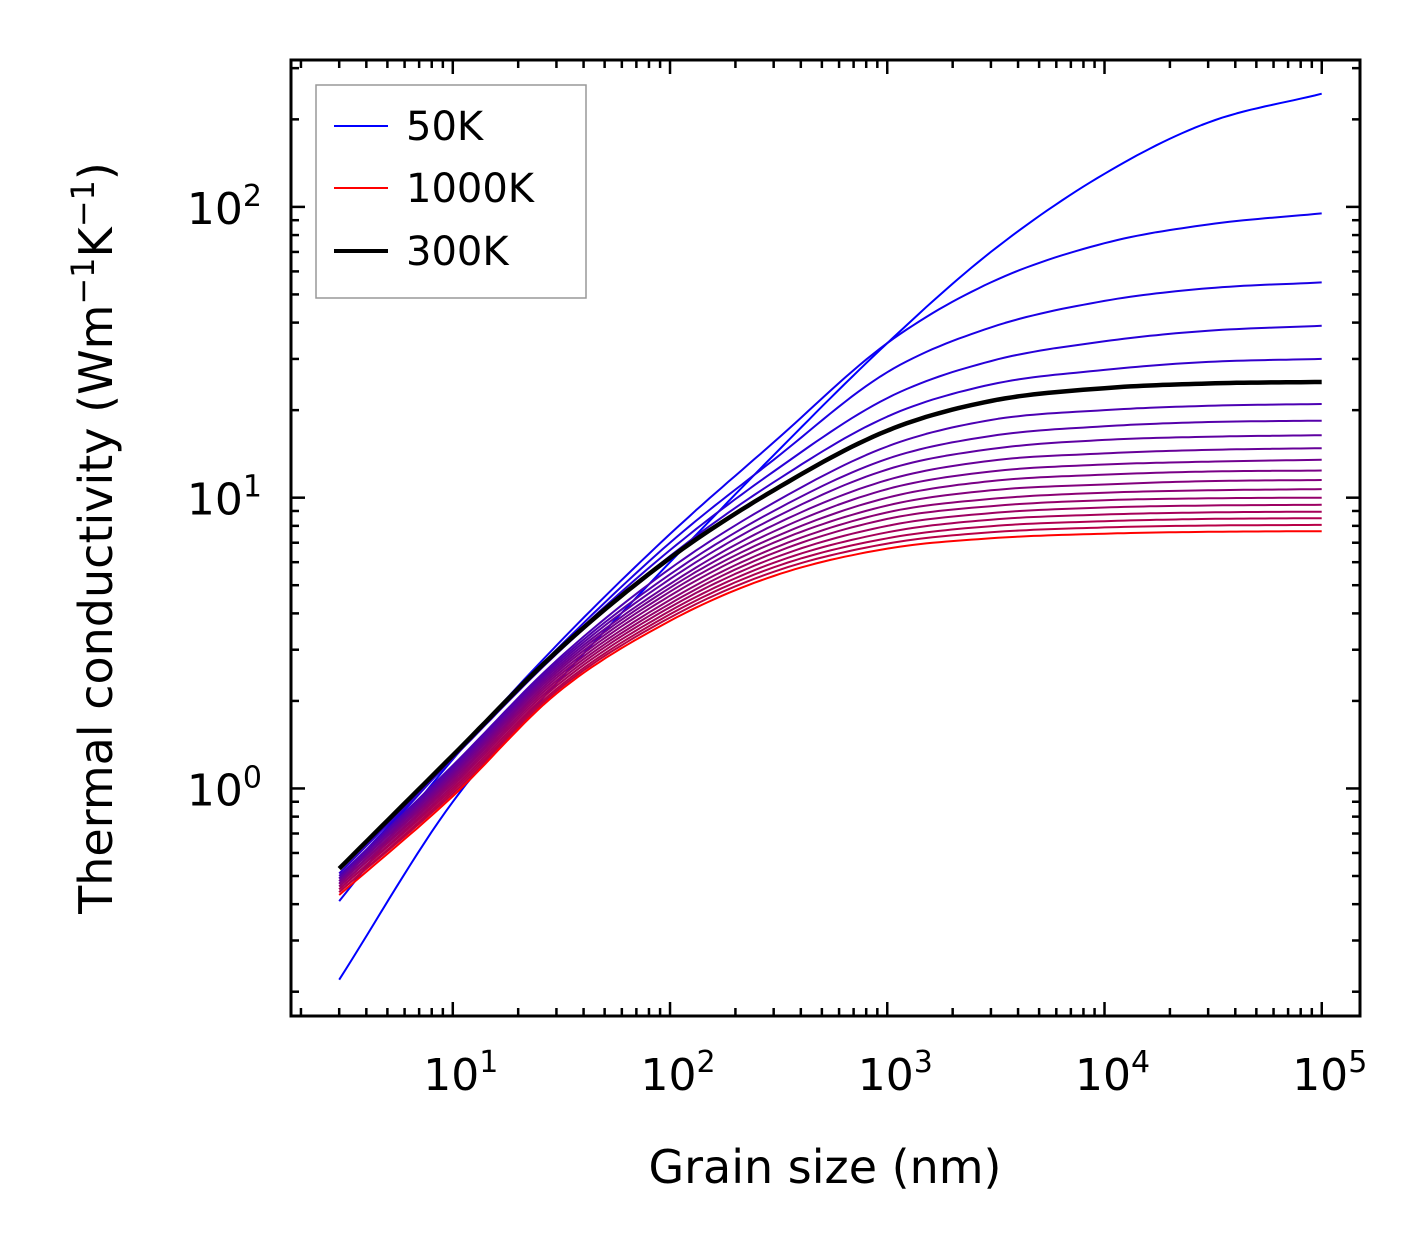 This screenshot has width=1421, height=1254. Describe the element at coordinates (96, 171) in the screenshot. I see `y-axis-label-end: )` at that location.